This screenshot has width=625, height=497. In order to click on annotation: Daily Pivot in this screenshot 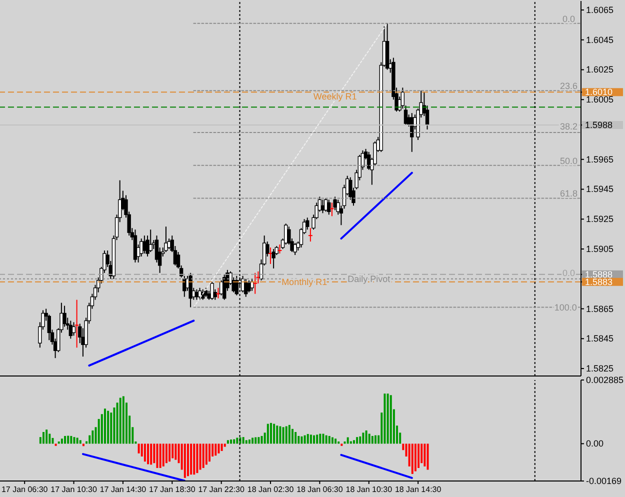, I will do `click(369, 279)`.